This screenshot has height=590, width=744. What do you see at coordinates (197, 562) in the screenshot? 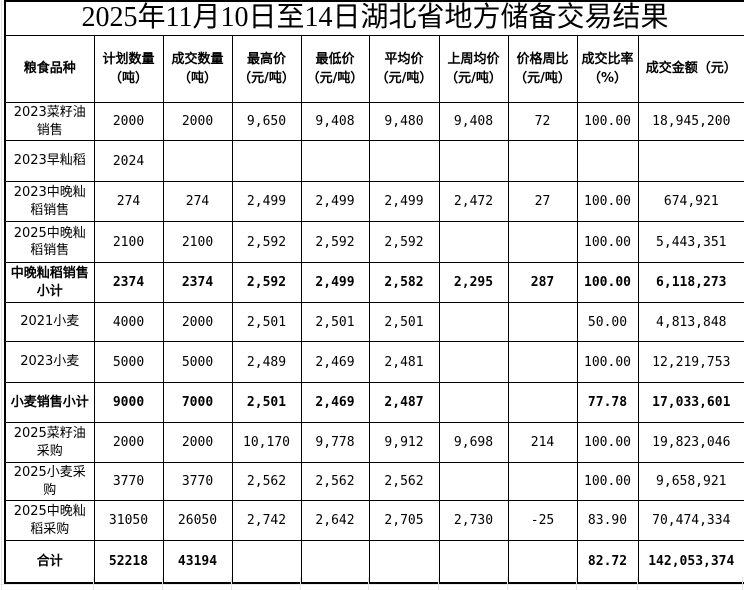
I see `value-cell: 43194` at bounding box center [197, 562].